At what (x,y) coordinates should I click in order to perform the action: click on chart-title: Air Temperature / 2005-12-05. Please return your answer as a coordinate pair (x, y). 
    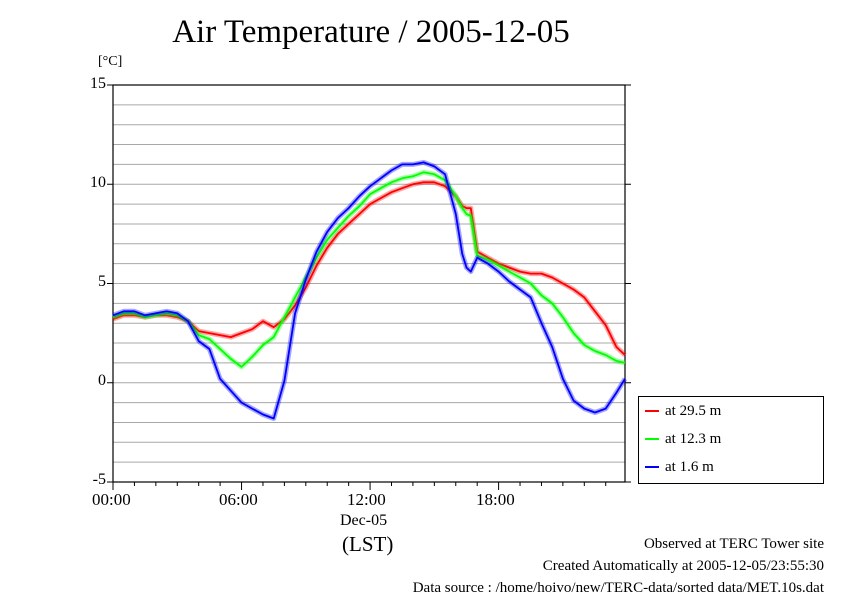
    Looking at the image, I should click on (371, 32).